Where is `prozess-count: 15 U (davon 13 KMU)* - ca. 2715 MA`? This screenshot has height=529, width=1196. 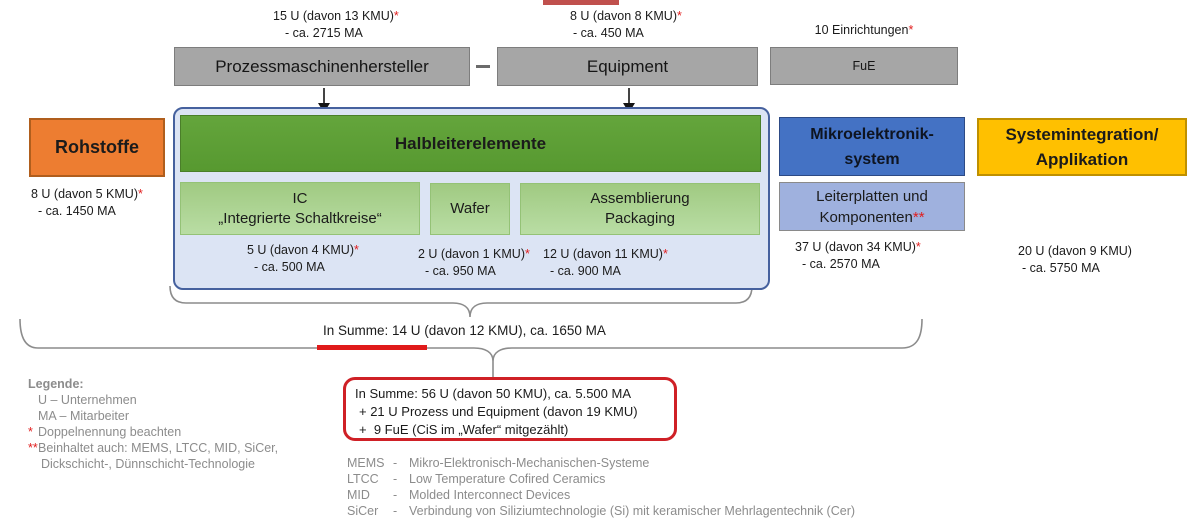 prozess-count: 15 U (davon 13 KMU)* - ca. 2715 MA is located at coordinates (336, 24).